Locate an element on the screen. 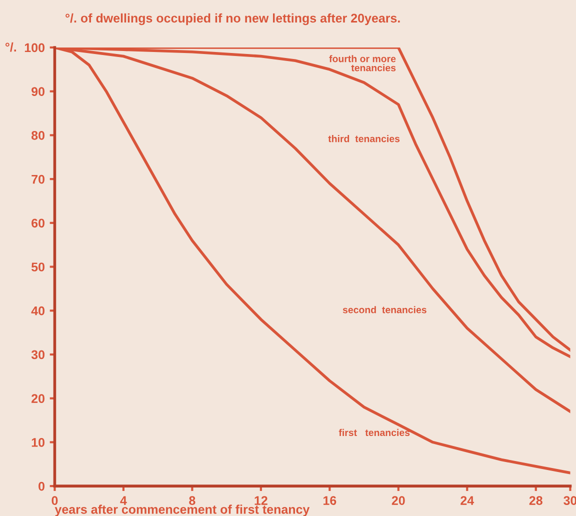 Image resolution: width=576 pixels, height=516 pixels. y-tick-label: 0 is located at coordinates (41, 486).